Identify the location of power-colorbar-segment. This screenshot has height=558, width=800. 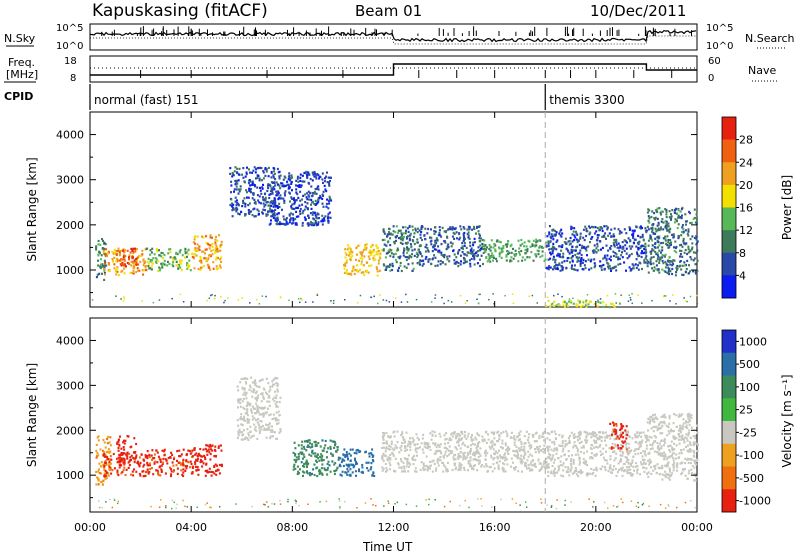
(729, 286).